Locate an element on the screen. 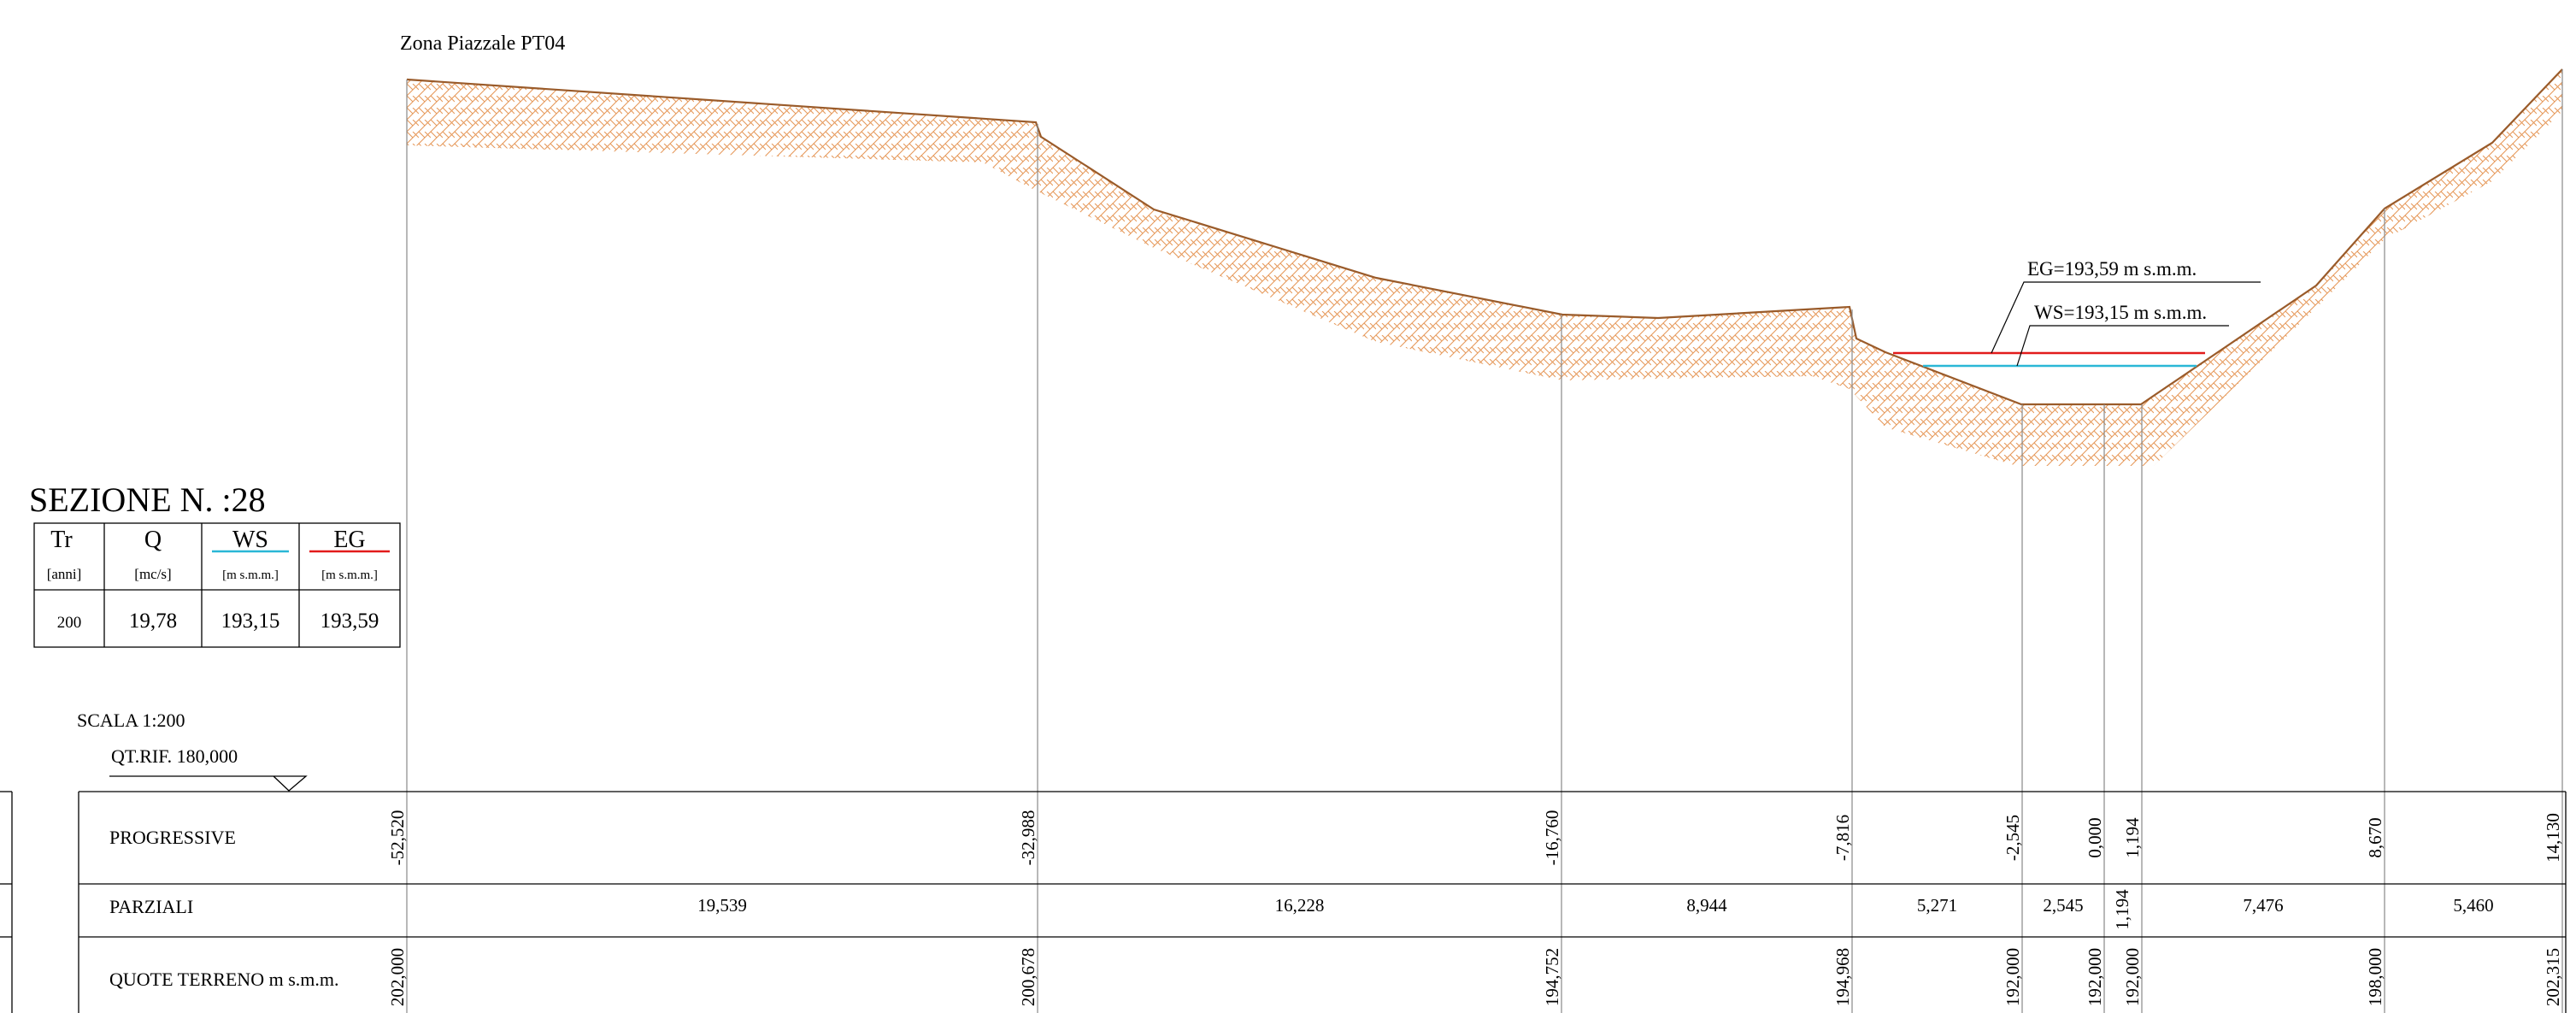  parziale-value: 19,539 is located at coordinates (722, 905).